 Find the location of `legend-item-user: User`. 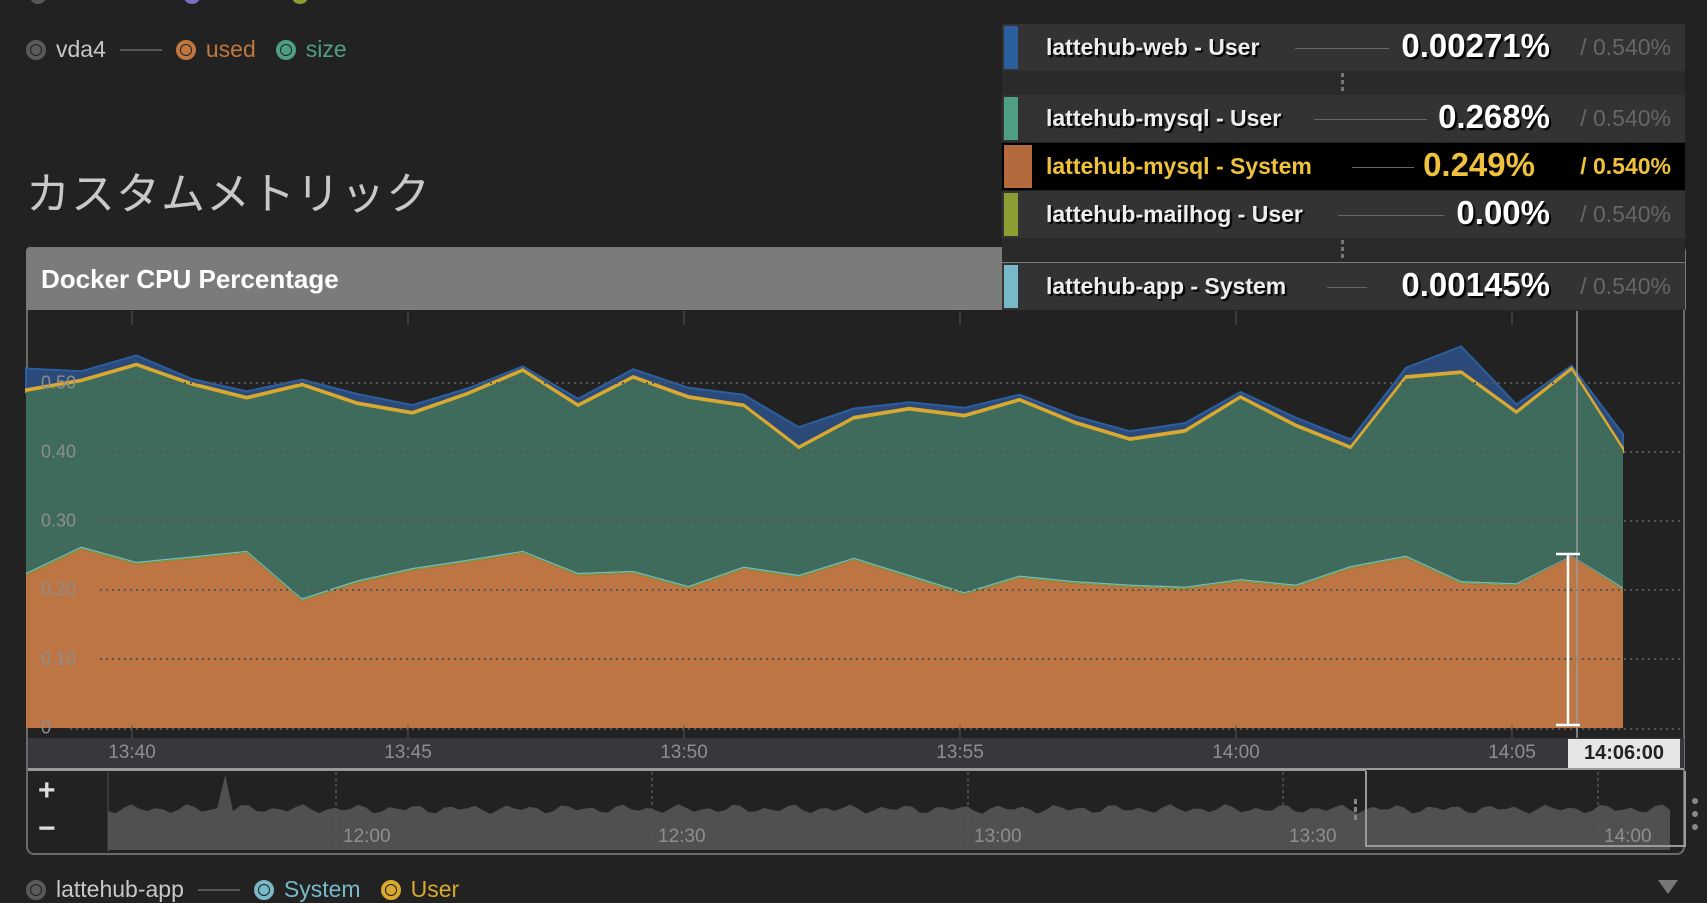

legend-item-user: User is located at coordinates (420, 889).